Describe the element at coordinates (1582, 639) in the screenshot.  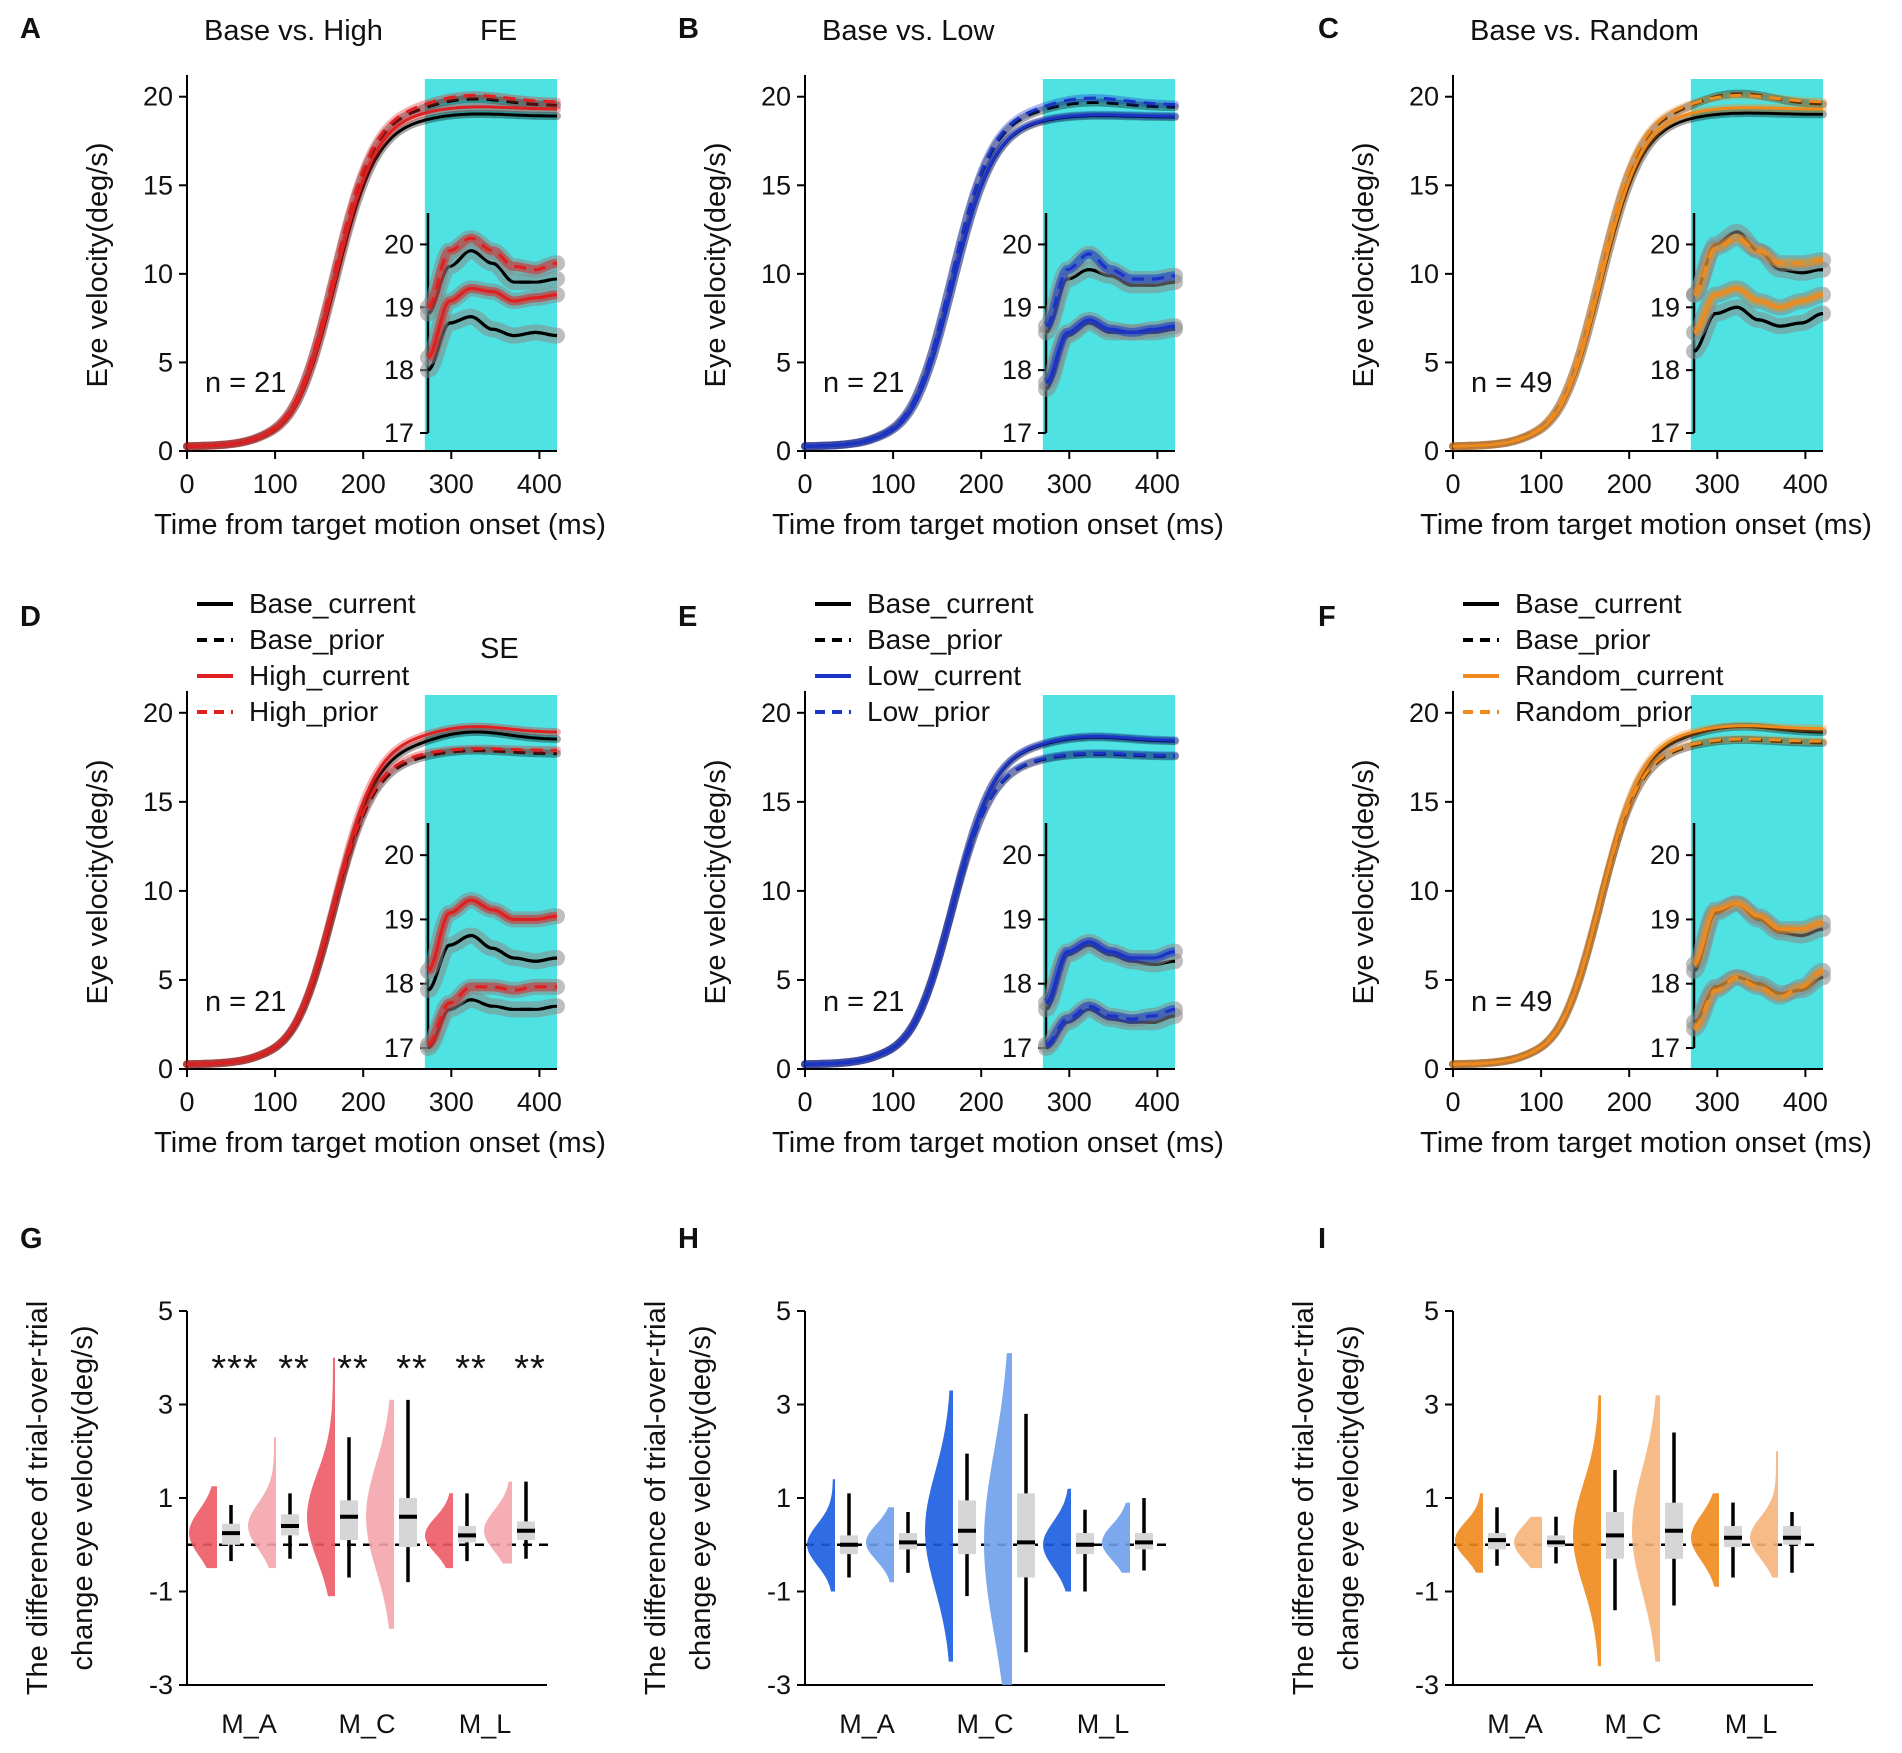
I see `legend-label: Base_prior` at that location.